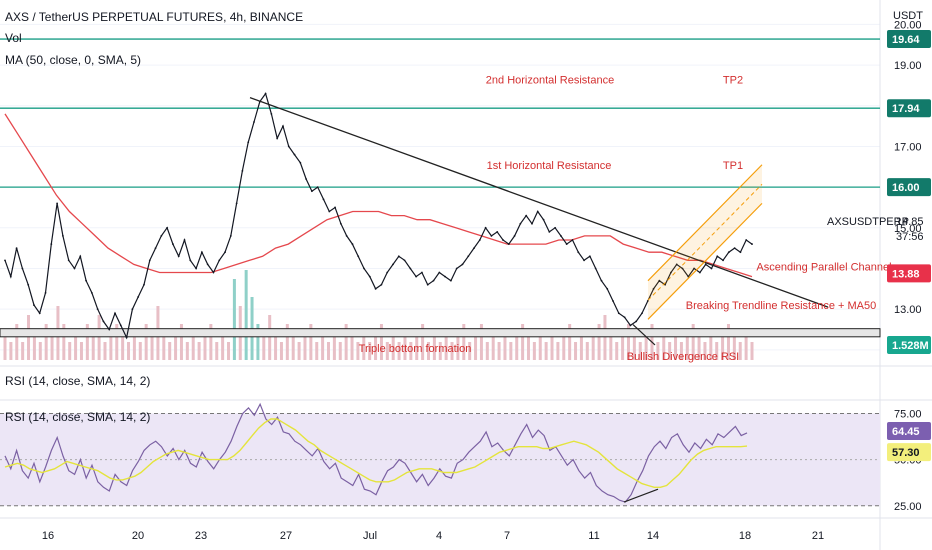  Describe the element at coordinates (908, 507) in the screenshot. I see `rsi-tick-label: 25.00` at that location.